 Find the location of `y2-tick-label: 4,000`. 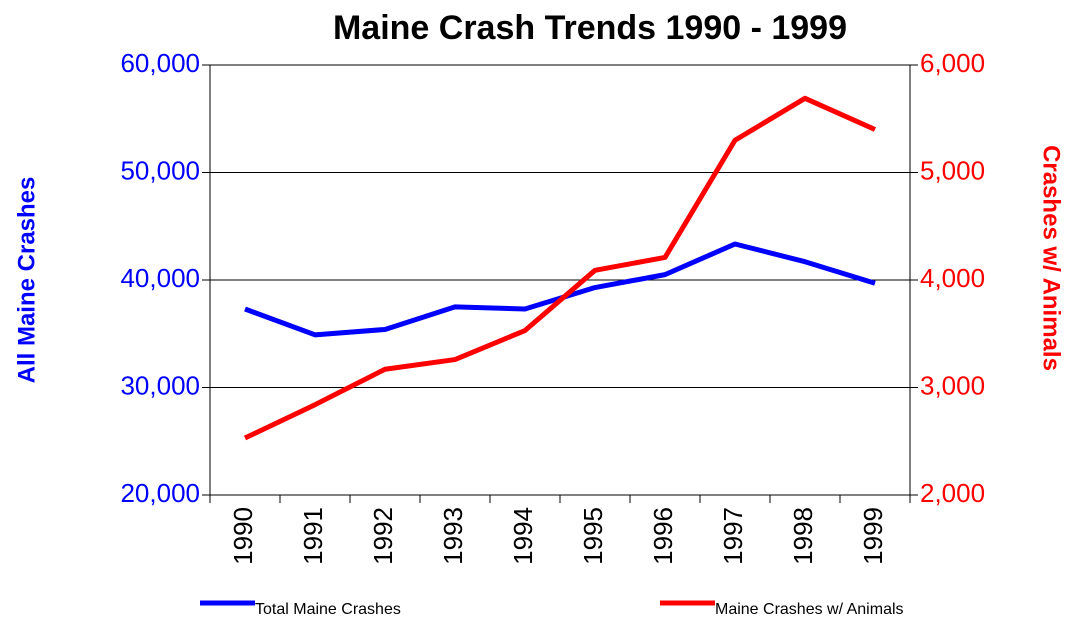

y2-tick-label: 4,000 is located at coordinates (952, 278).